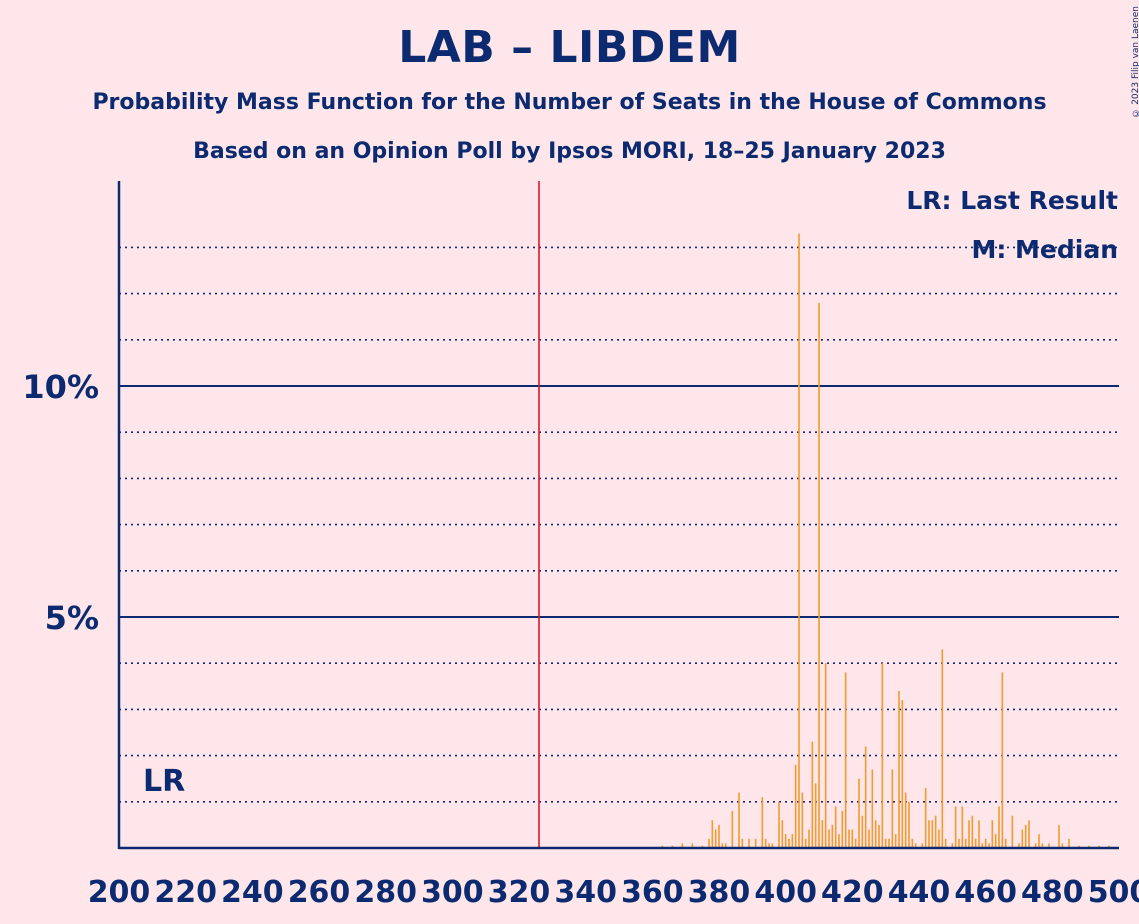 This screenshot has height=924, width=1139. Describe the element at coordinates (252, 892) in the screenshot. I see `x-tick-label: 240` at that location.